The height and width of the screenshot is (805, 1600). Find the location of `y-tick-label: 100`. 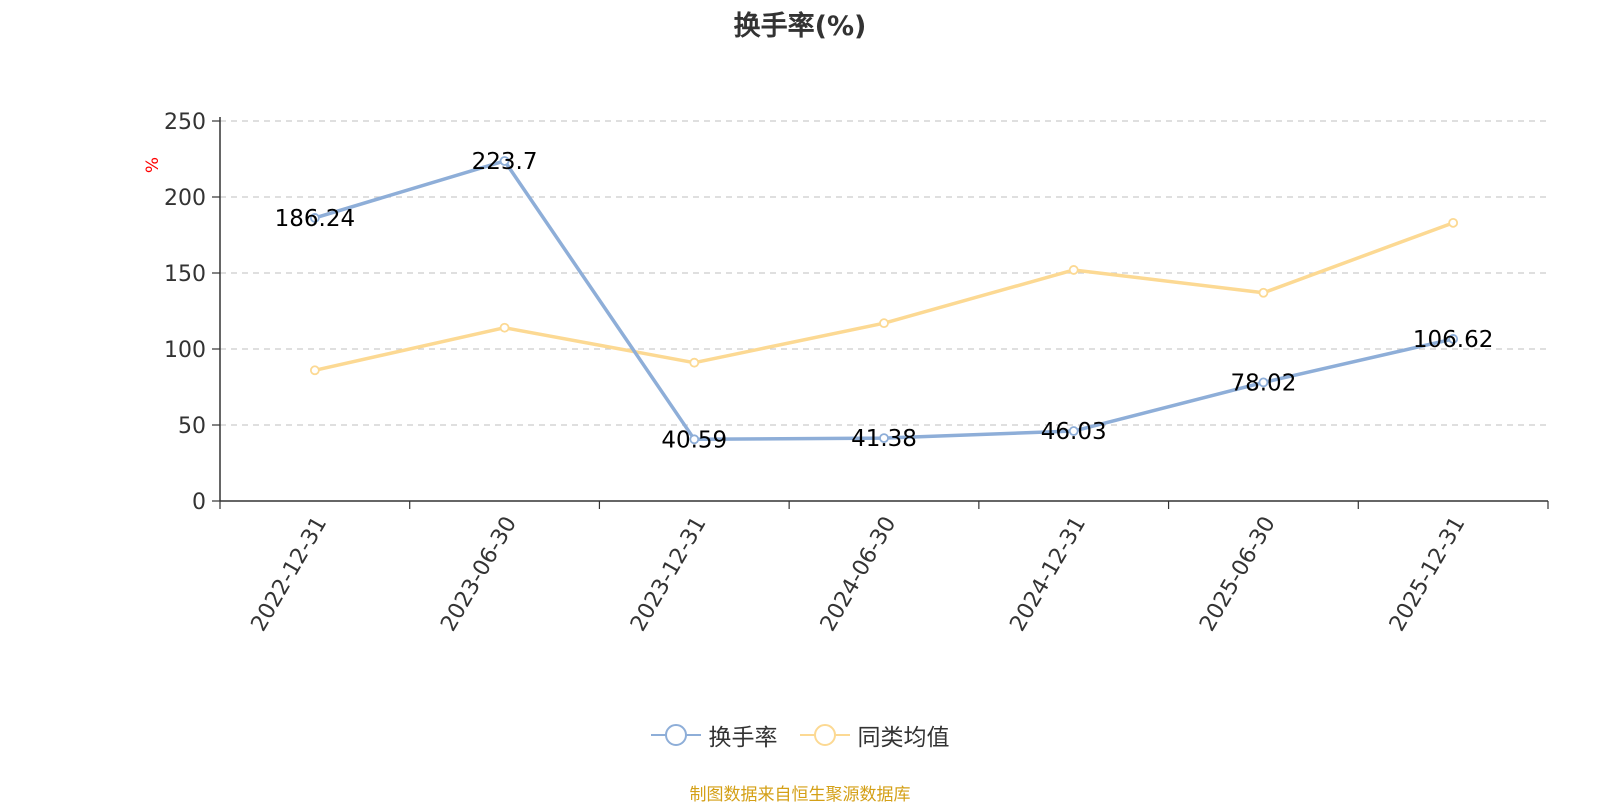

y-tick-label: 100 is located at coordinates (185, 350).